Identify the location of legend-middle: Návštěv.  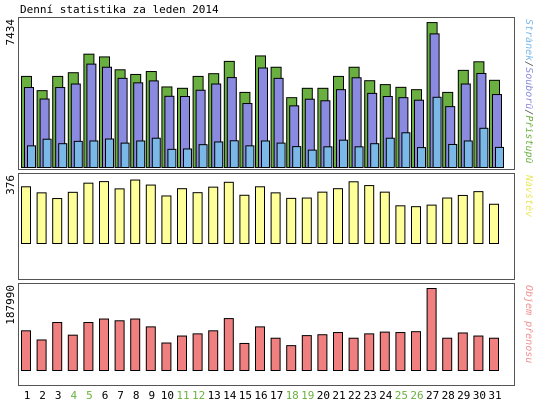
(528, 195).